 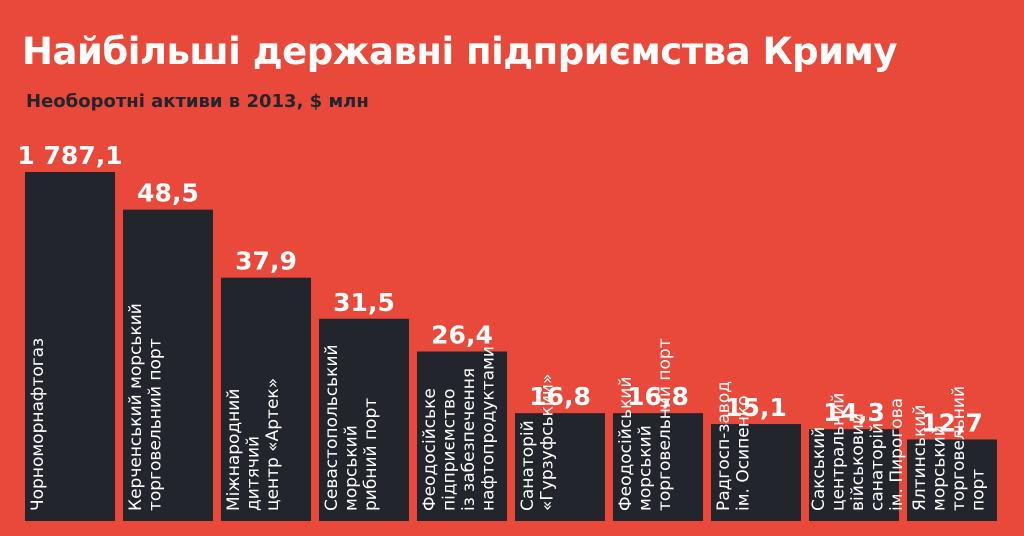 I want to click on category-label-line: рибний порт, so click(x=371, y=454).